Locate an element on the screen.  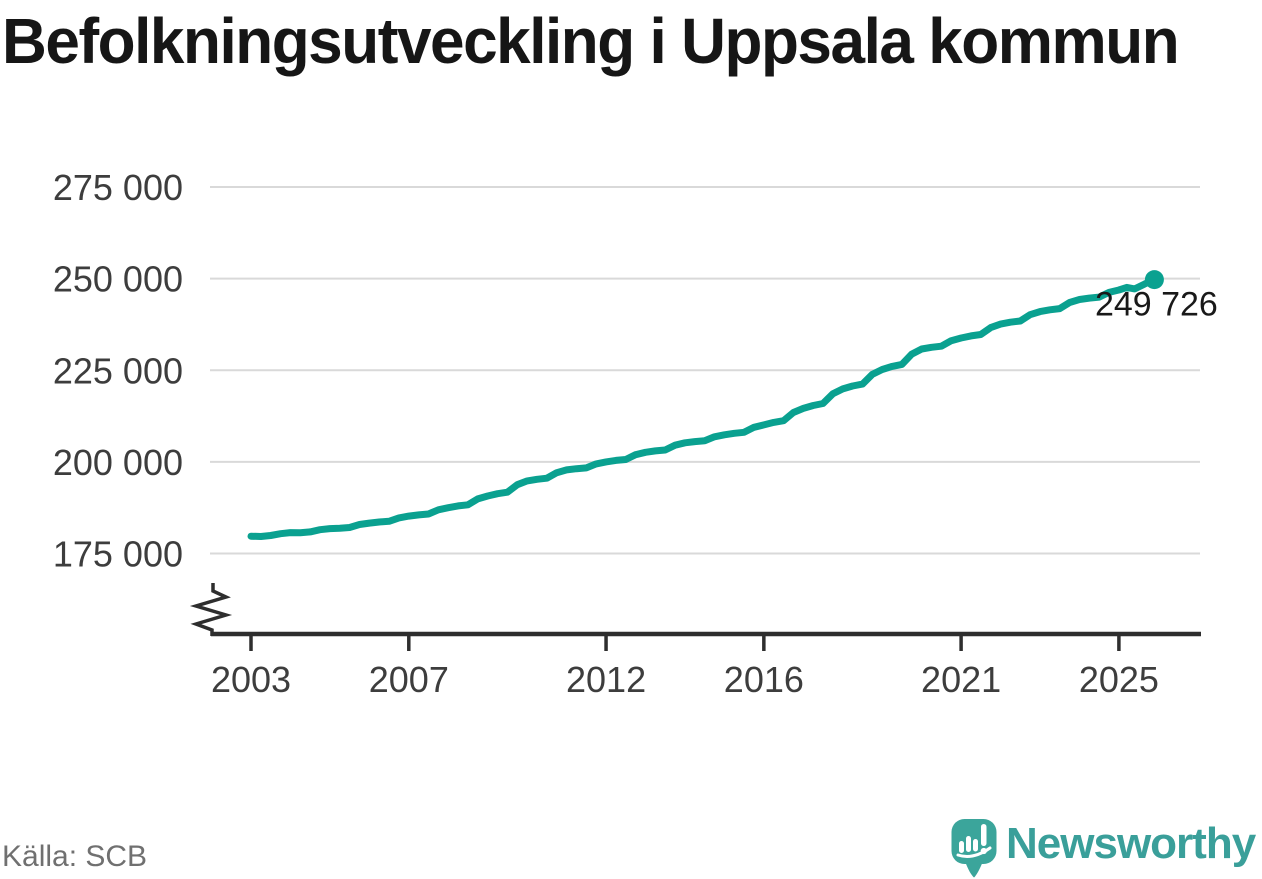
y-axis-tick-label: 250 000 is located at coordinates (118, 279).